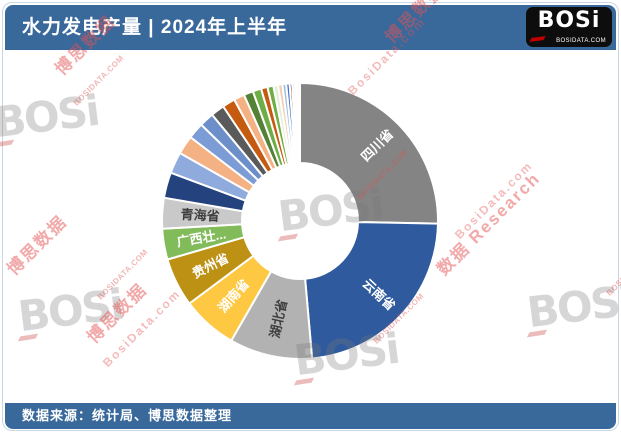 This screenshot has height=433, width=621. I want to click on footer-bar: 数据来源：统计局、博思数据整理, so click(310, 416).